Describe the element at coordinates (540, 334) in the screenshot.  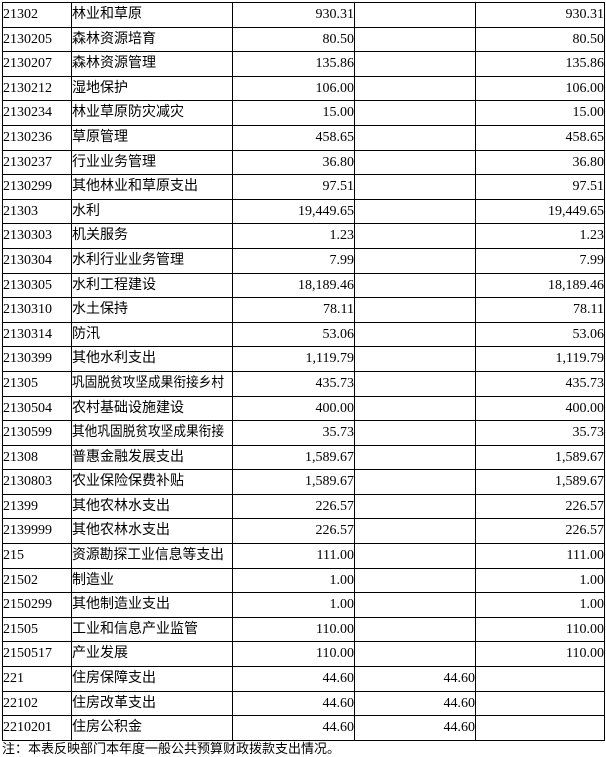
I see `cell-amount-project: 53.06` at that location.